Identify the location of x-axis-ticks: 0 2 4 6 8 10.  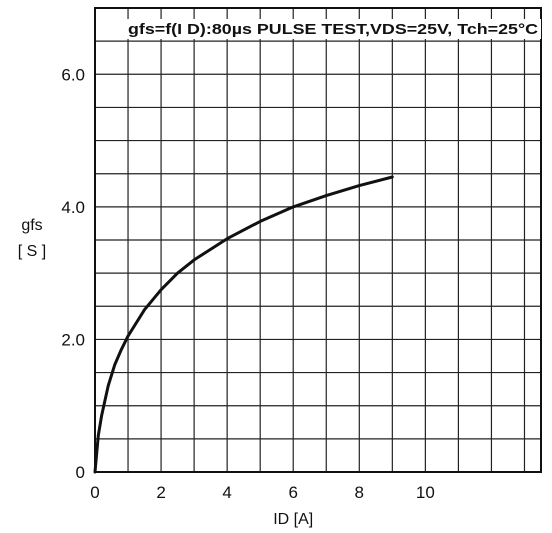
(262, 492).